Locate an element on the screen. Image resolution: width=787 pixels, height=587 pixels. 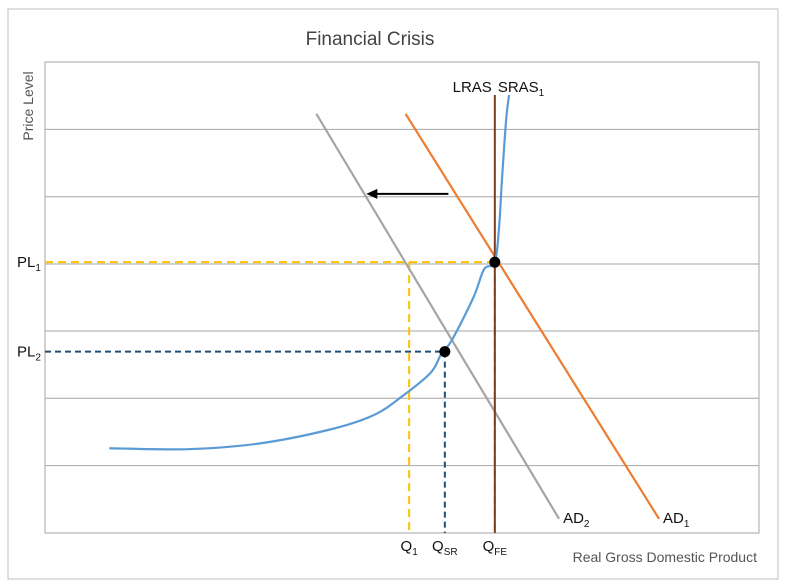
lras-label: LRAS is located at coordinates (472, 87).